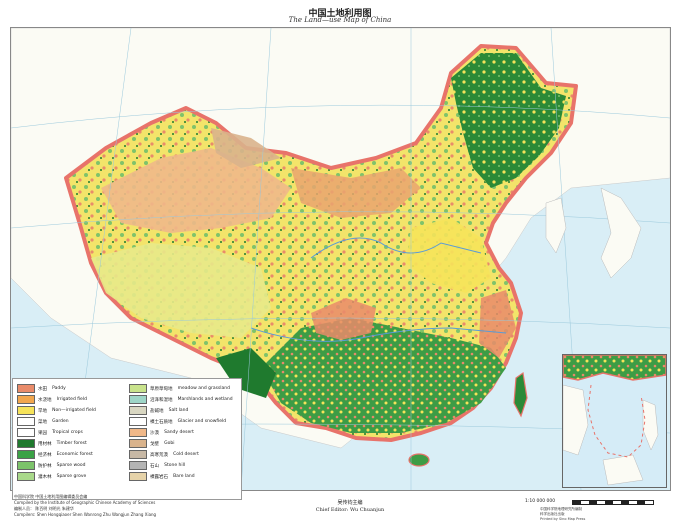  Describe the element at coordinates (613, 502) in the screenshot. I see `scale-bar` at that location.